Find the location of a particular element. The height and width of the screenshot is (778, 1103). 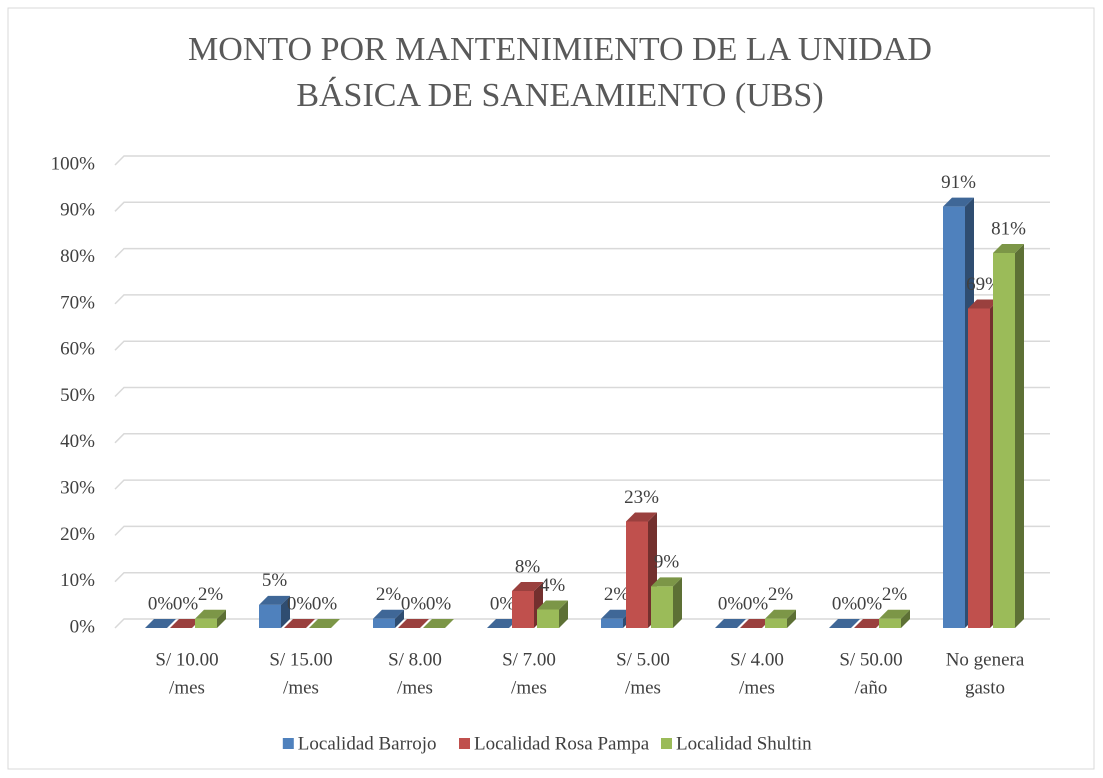

y-tick-label: 40% is located at coordinates (77, 441).